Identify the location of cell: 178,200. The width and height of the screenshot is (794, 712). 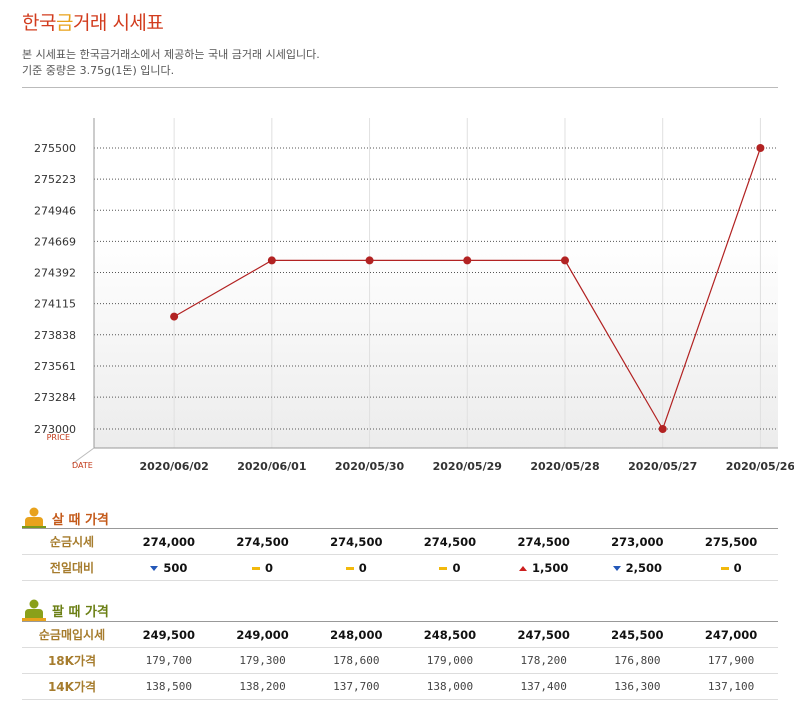
(543, 660).